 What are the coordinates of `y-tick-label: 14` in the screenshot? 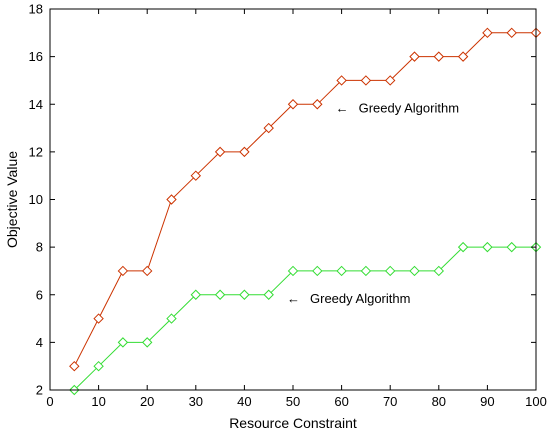 It's located at (36, 104).